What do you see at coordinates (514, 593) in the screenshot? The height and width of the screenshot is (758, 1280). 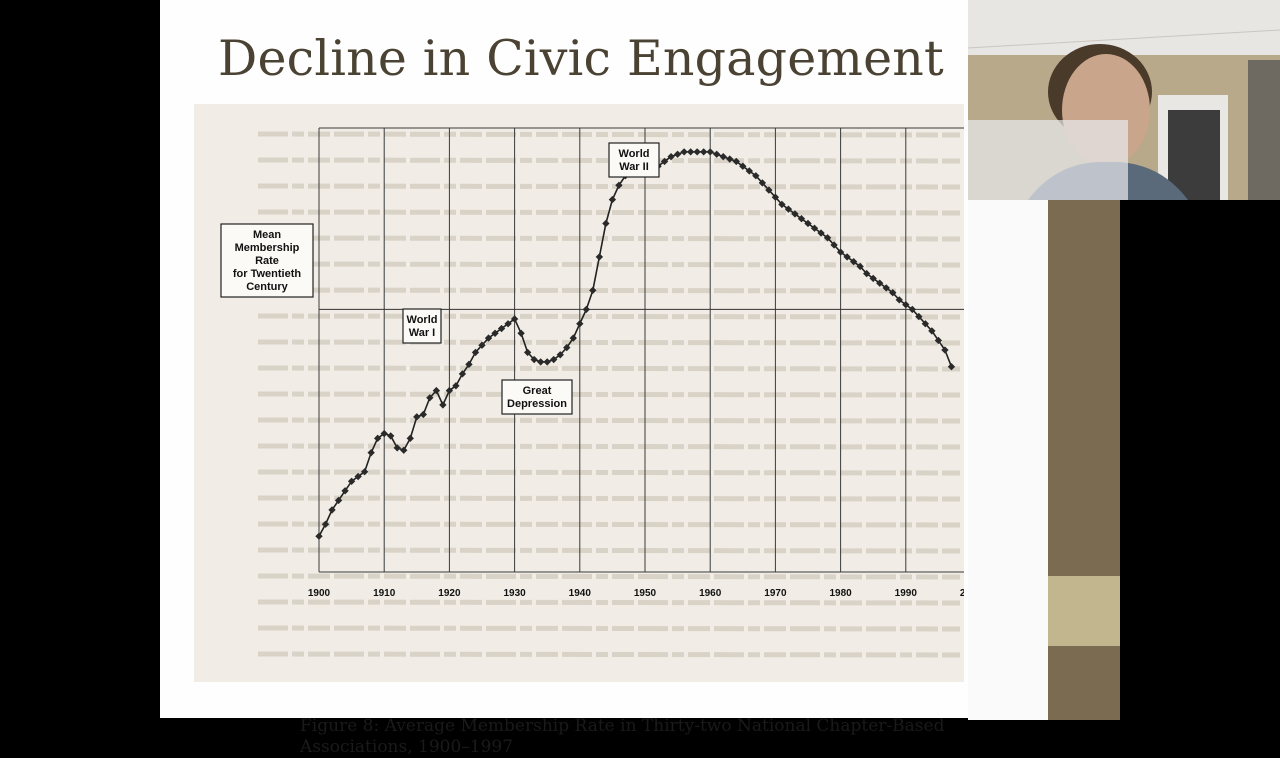 I see `x-tick-label: 1930` at bounding box center [514, 593].